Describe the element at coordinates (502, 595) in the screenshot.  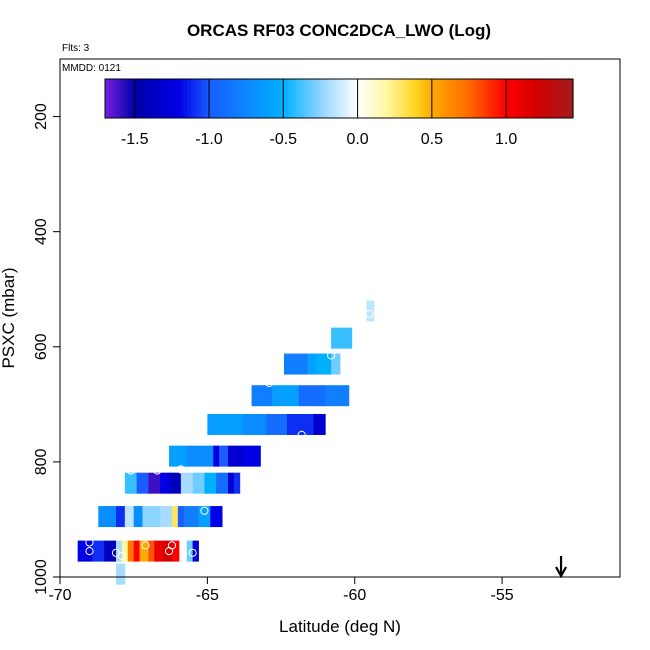
I see `x-tick-label: -55` at that location.